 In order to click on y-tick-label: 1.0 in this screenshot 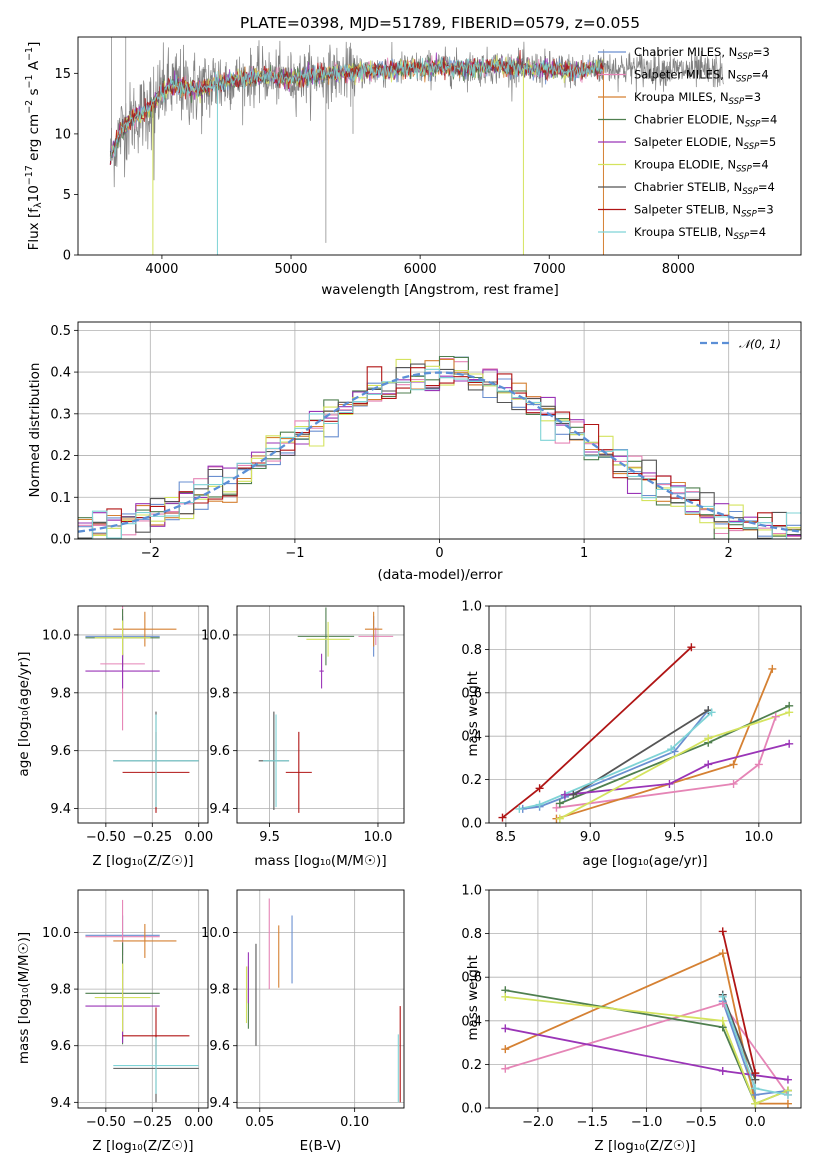, I will do `click(471, 891)`.